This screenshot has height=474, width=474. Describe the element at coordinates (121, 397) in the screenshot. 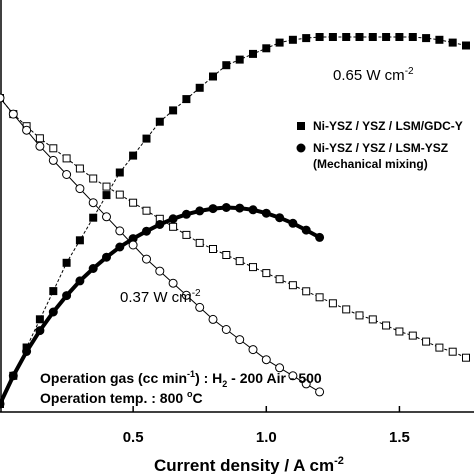

I see `operation-temp-note: Operation temp. : 800 oC` at that location.